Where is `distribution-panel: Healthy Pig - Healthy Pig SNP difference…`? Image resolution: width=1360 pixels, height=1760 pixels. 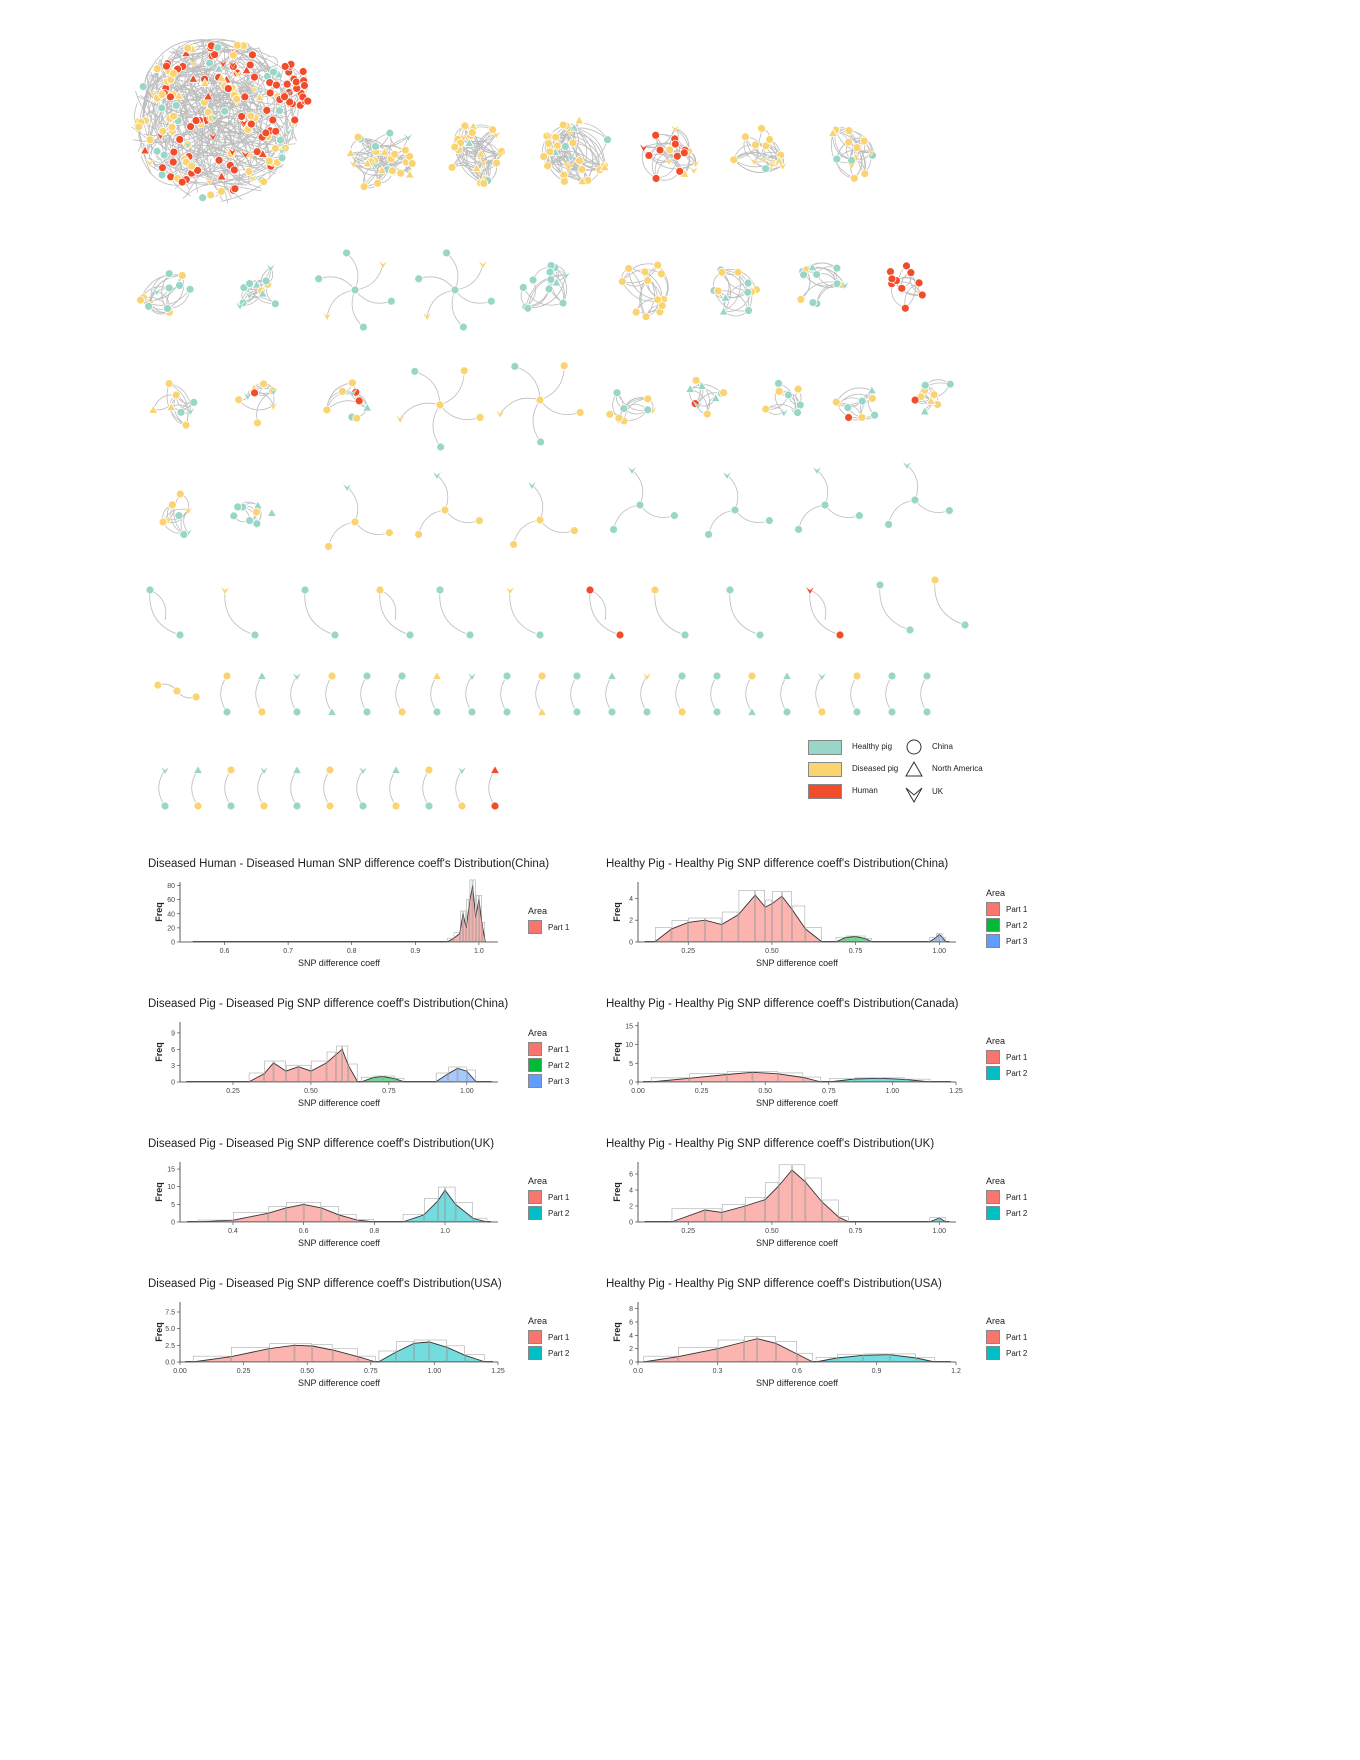
distribution-panel: Healthy Pig - Healthy Pig SNP difference… is located at coordinates (841, 923).